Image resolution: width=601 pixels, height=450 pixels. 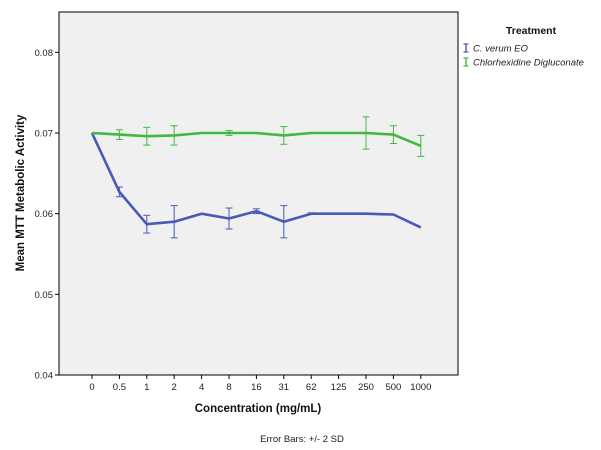 What do you see at coordinates (258, 409) in the screenshot?
I see `x-axis-title: Concentration (mg/mL)` at bounding box center [258, 409].